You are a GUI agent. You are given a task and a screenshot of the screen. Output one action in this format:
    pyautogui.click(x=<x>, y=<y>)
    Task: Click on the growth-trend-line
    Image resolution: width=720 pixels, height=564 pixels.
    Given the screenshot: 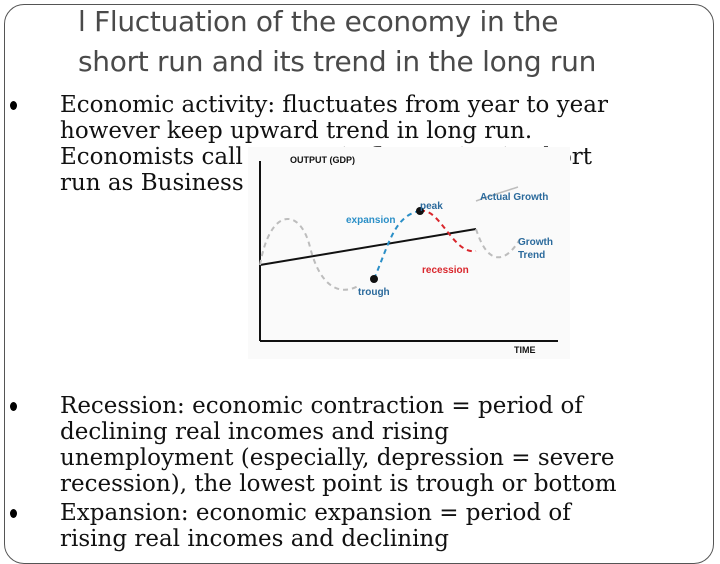 What is the action you would take?
    pyautogui.click(x=368, y=247)
    